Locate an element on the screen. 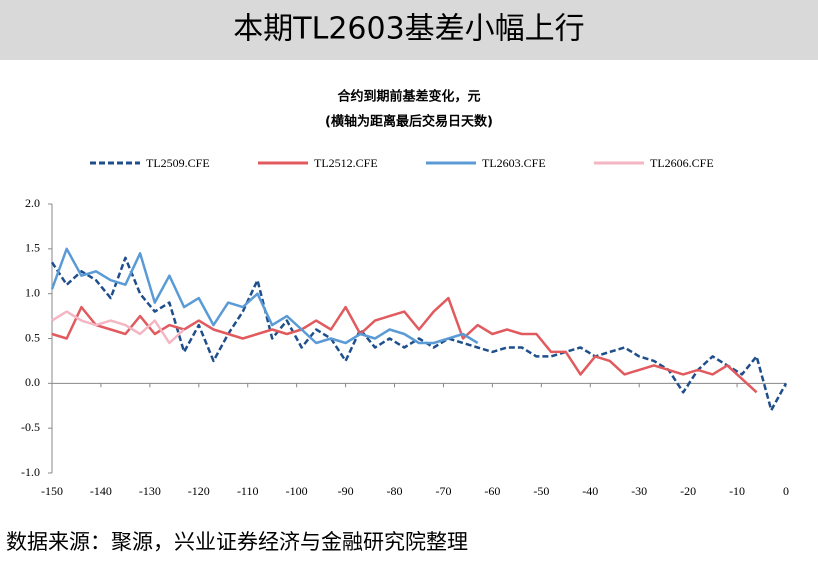 The height and width of the screenshot is (564, 818). x-tick-label: -20 is located at coordinates (688, 491).